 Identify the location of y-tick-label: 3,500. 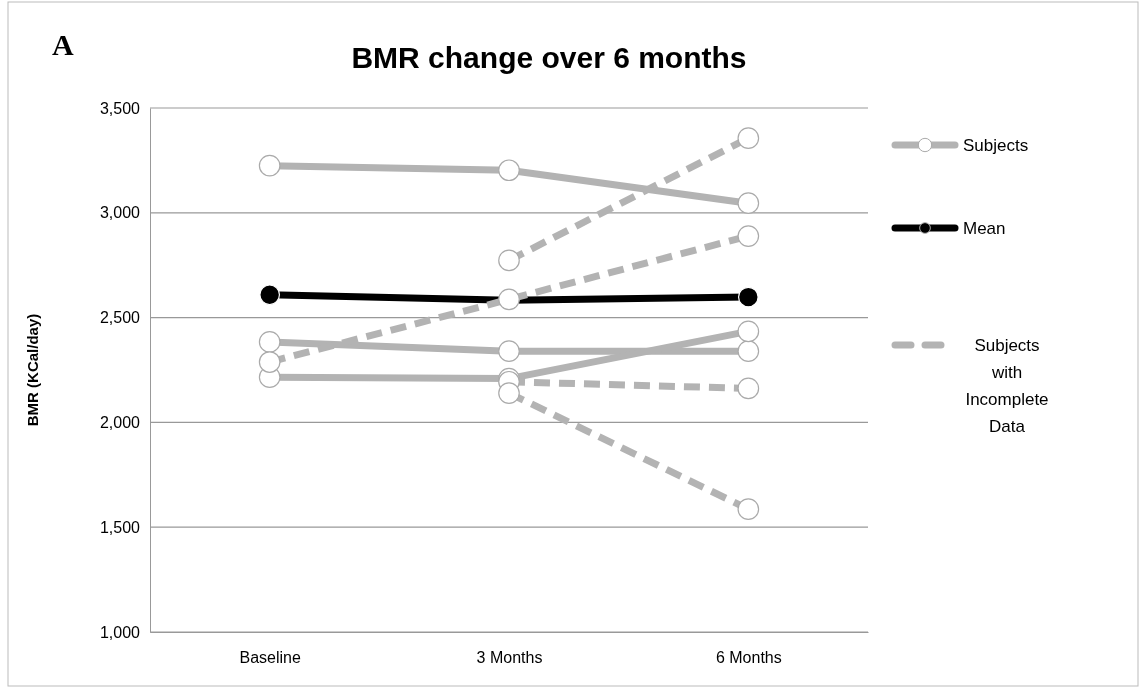
(120, 108).